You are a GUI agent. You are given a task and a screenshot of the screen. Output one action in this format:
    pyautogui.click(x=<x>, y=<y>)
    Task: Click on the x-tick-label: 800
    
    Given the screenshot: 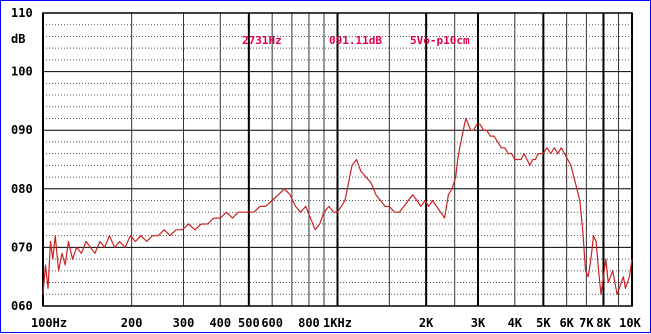 What is the action you would take?
    pyautogui.click(x=309, y=323)
    